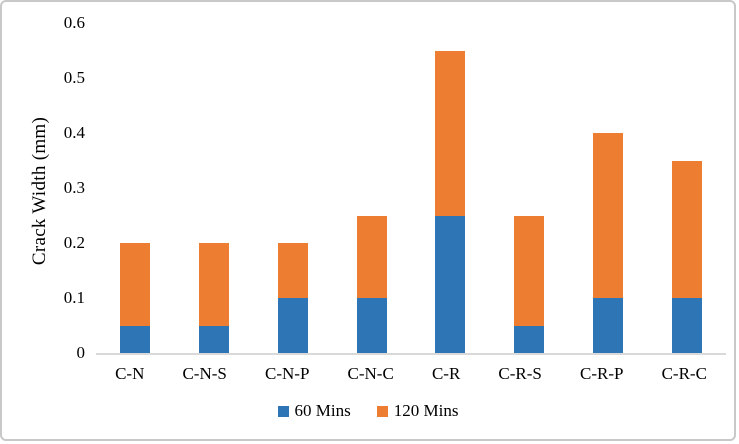  I want to click on y-tick-label: 0.6, so click(74, 22).